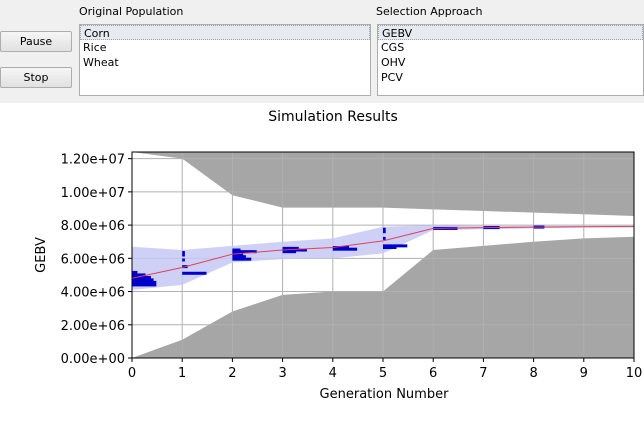  What do you see at coordinates (385, 394) in the screenshot?
I see `x-axis-label: Generation Number` at bounding box center [385, 394].